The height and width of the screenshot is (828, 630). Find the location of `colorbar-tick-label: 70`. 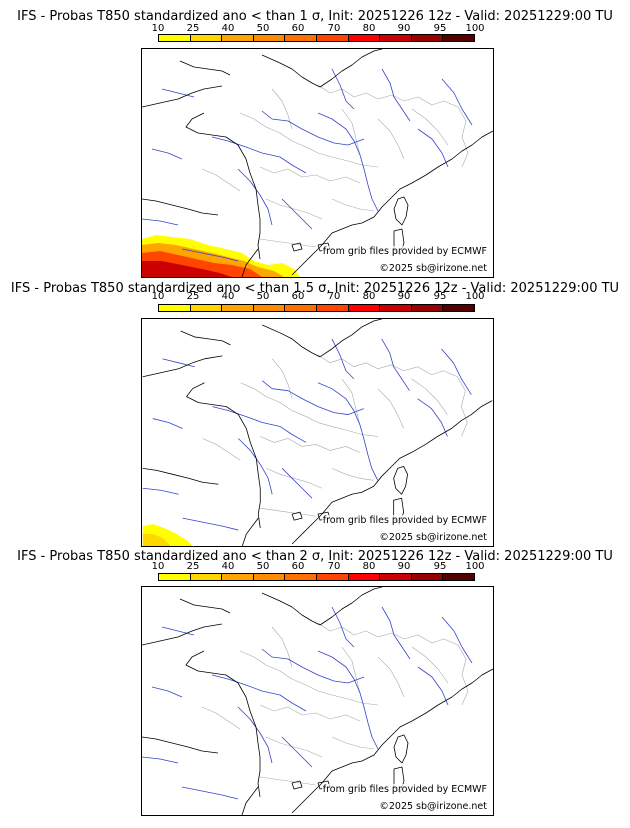

colorbar-tick-label: 70 is located at coordinates (334, 28).